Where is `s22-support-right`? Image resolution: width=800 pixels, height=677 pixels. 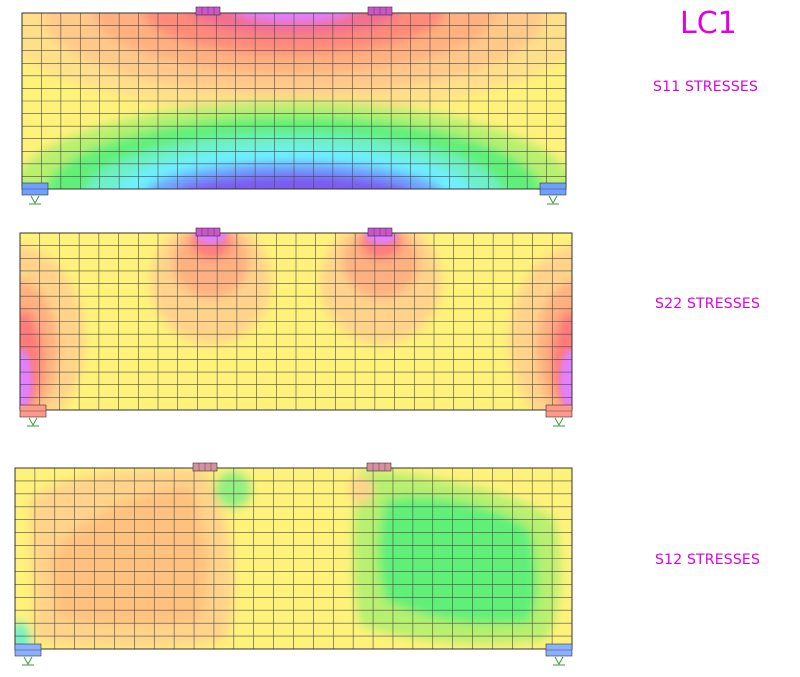
s22-support-right is located at coordinates (559, 415).